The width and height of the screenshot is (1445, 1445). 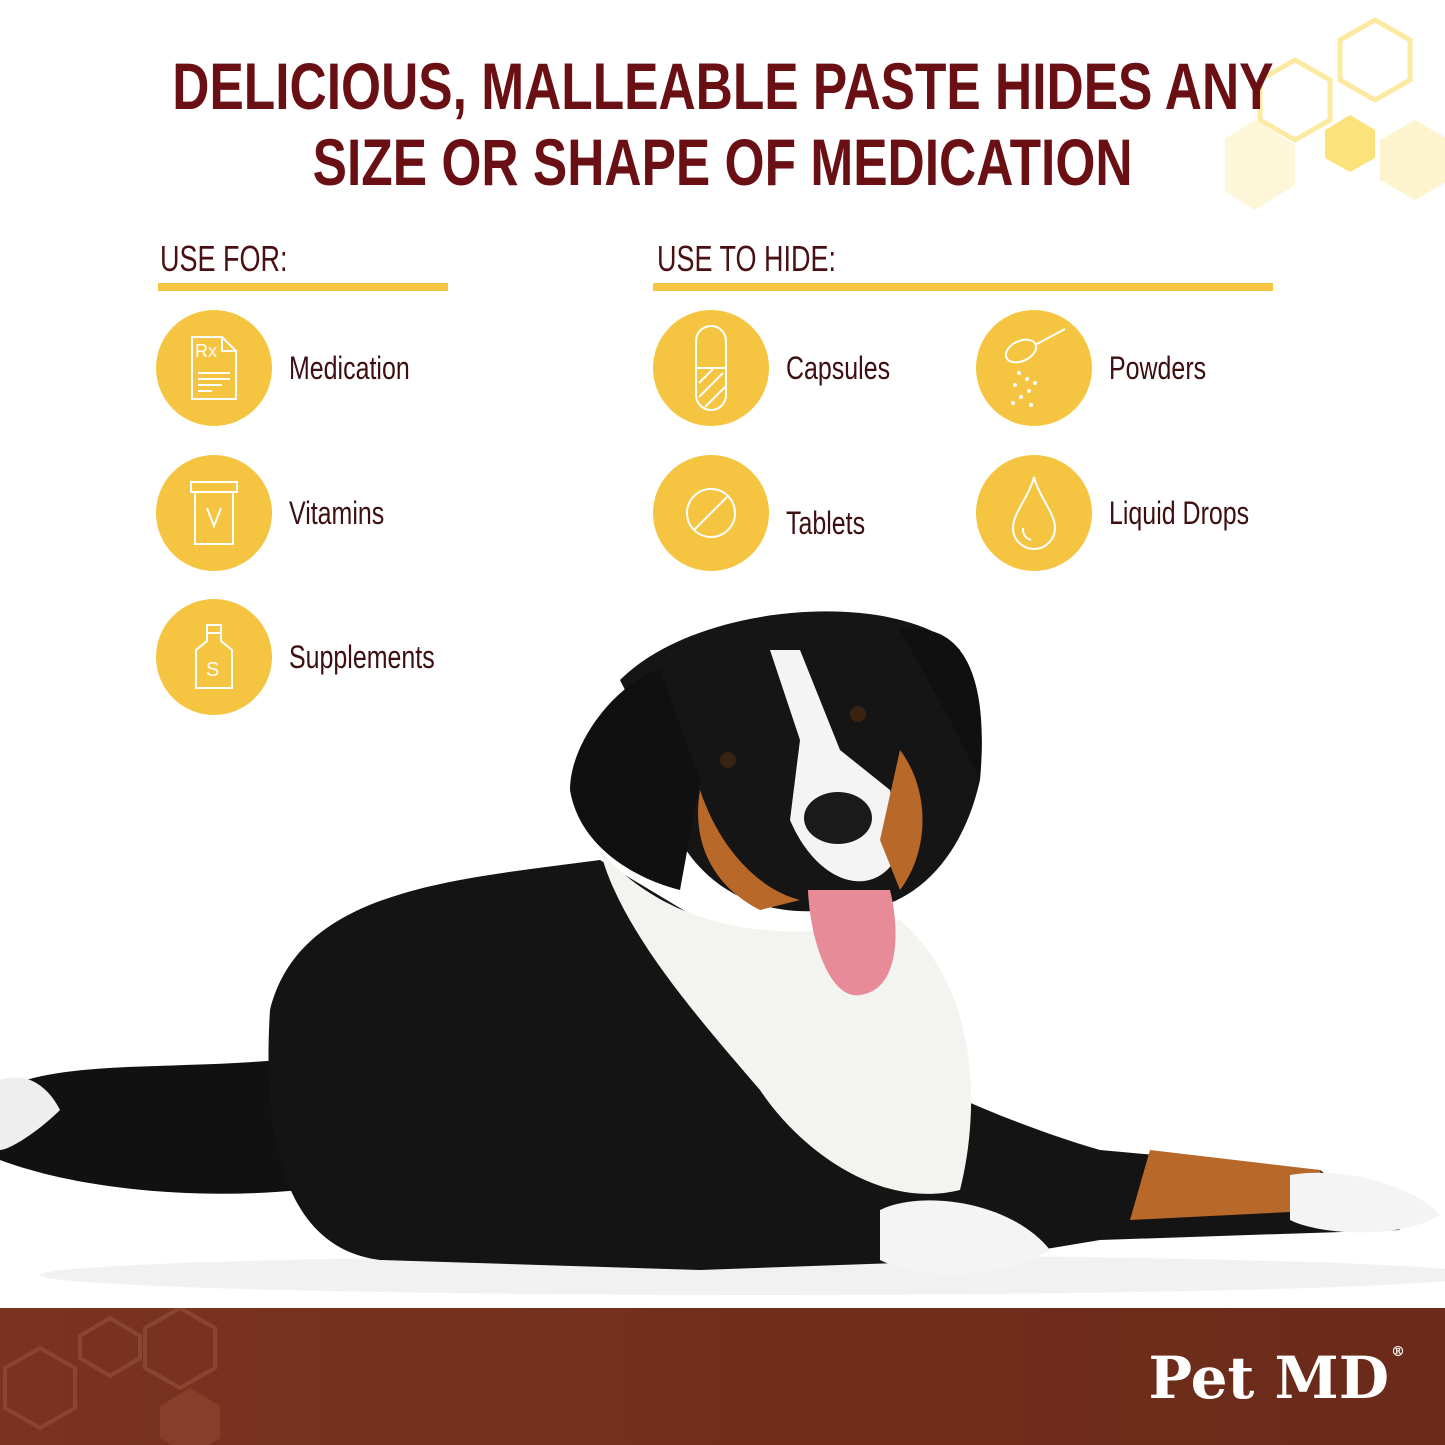 I want to click on list-item: Tablets, so click(x=770, y=513).